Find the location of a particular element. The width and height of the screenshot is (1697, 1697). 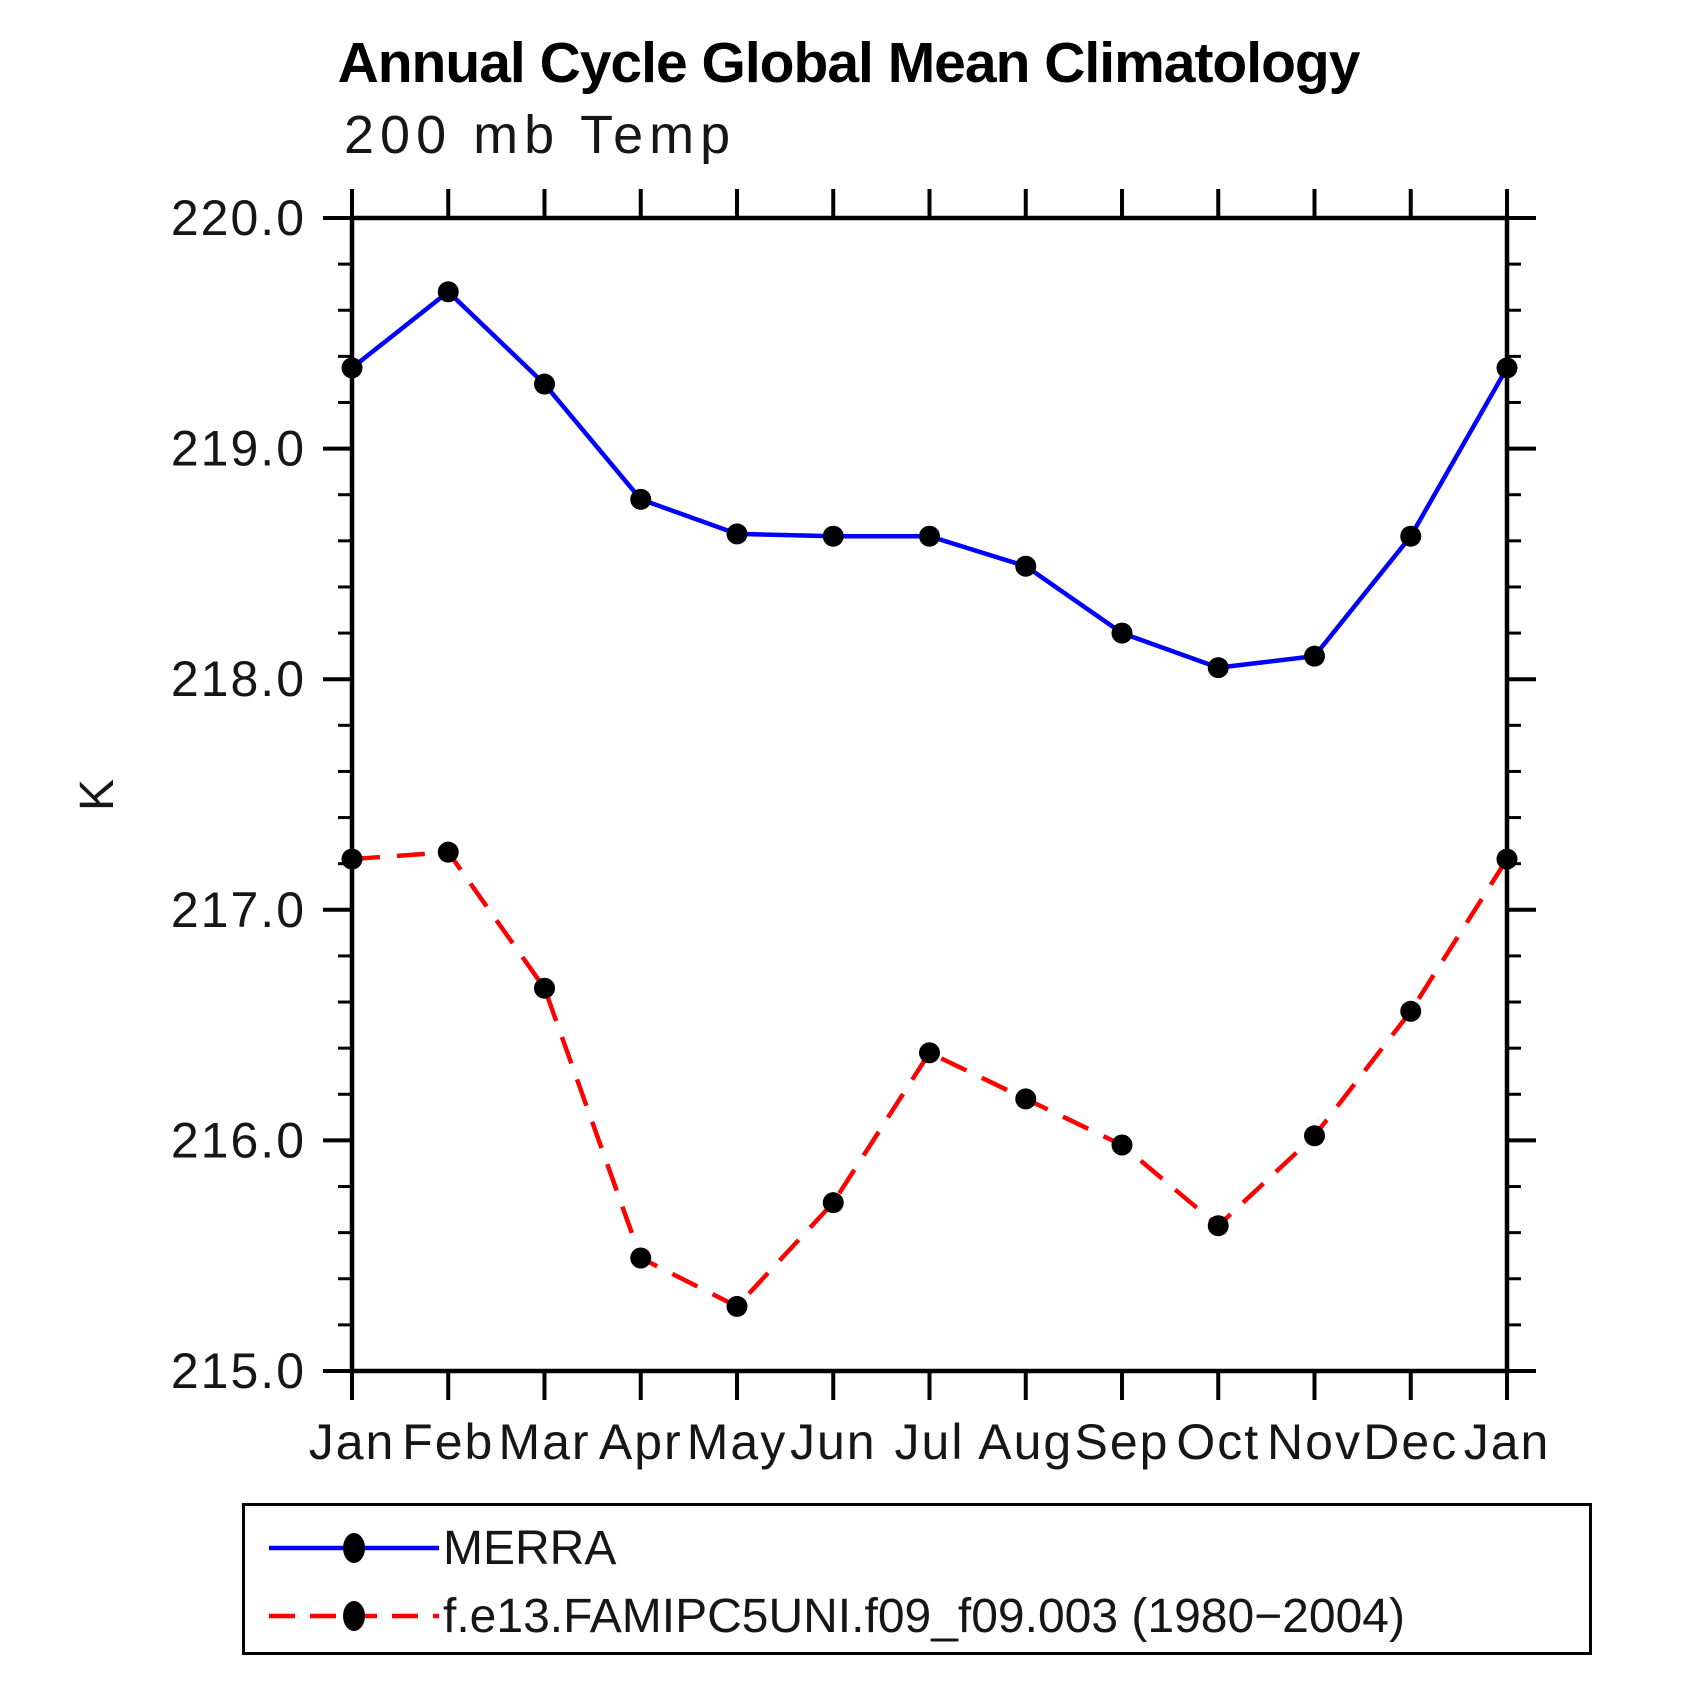

y-tick-label: 219.0 is located at coordinates (238, 449).